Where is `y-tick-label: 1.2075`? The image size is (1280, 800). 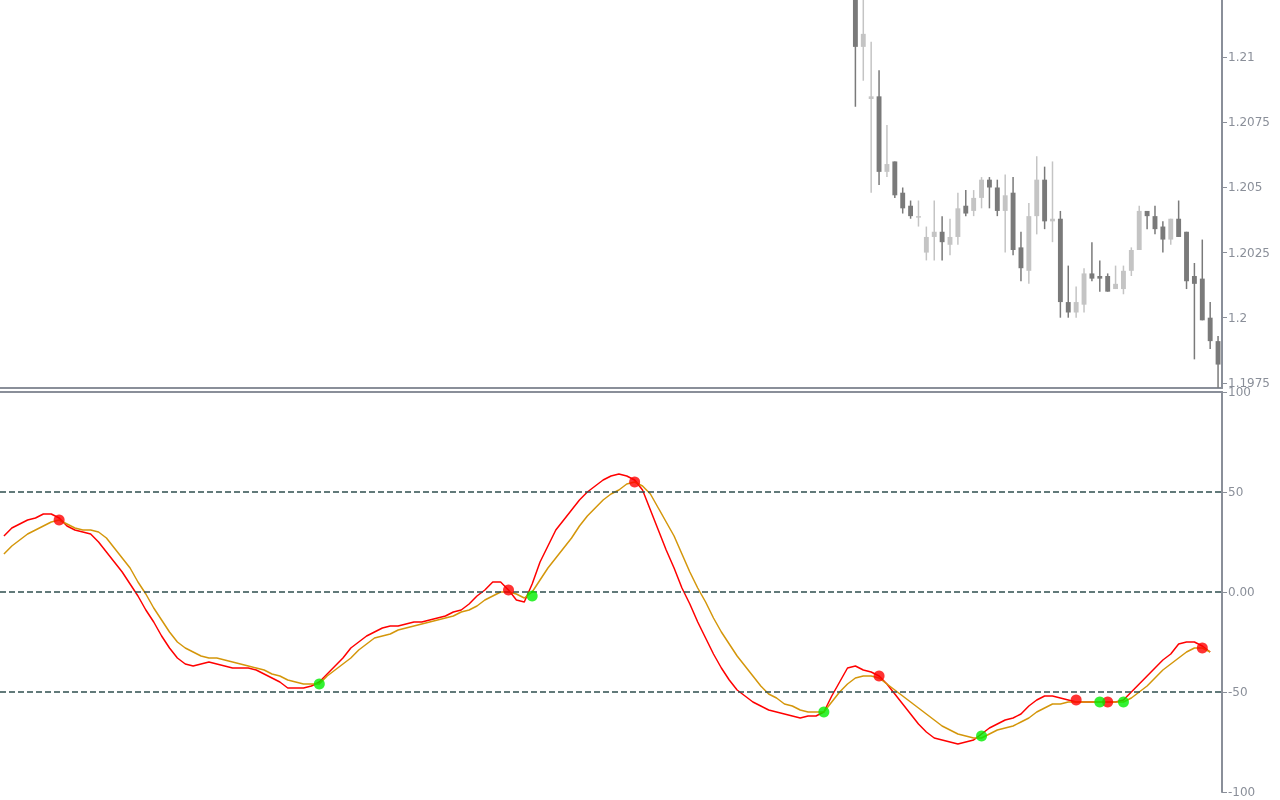 y-tick-label: 1.2075 is located at coordinates (1249, 122).